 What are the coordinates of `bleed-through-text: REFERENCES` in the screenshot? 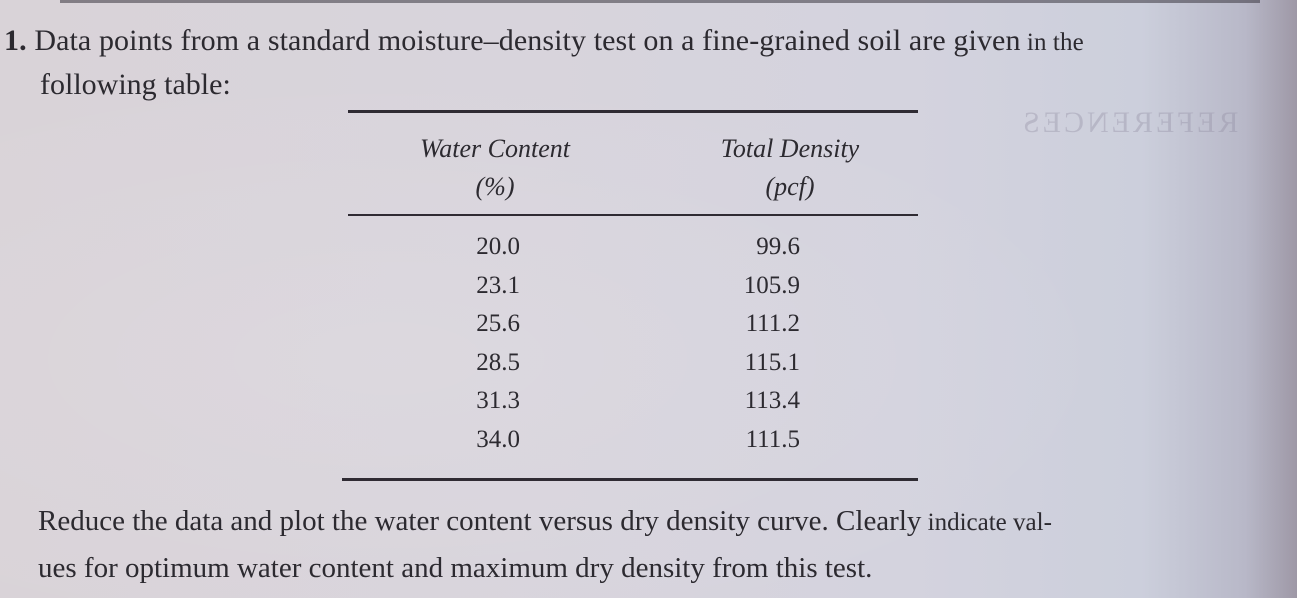 It's located at (1129, 122).